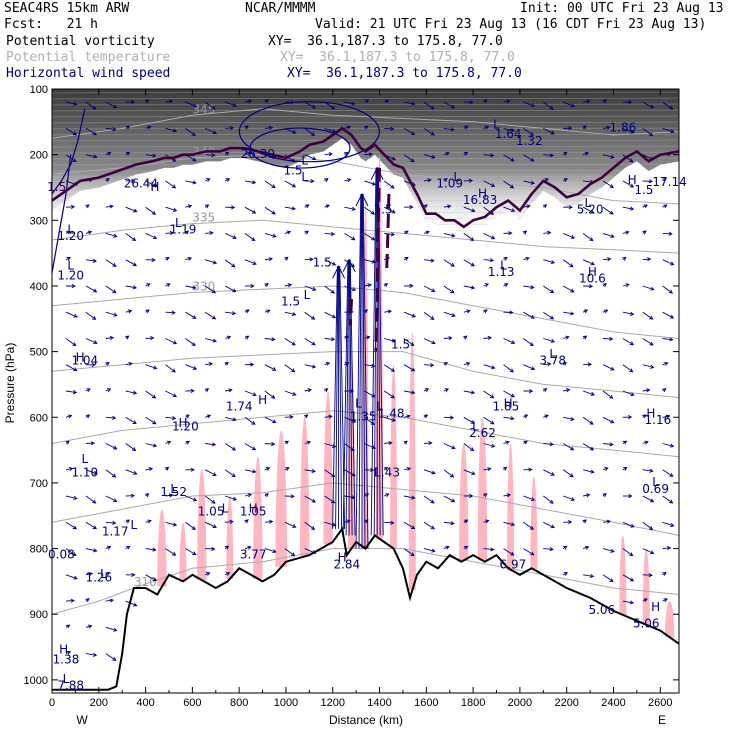 The height and width of the screenshot is (740, 740). Describe the element at coordinates (292, 170) in the screenshot. I see `value-label-30: 1.5` at that location.